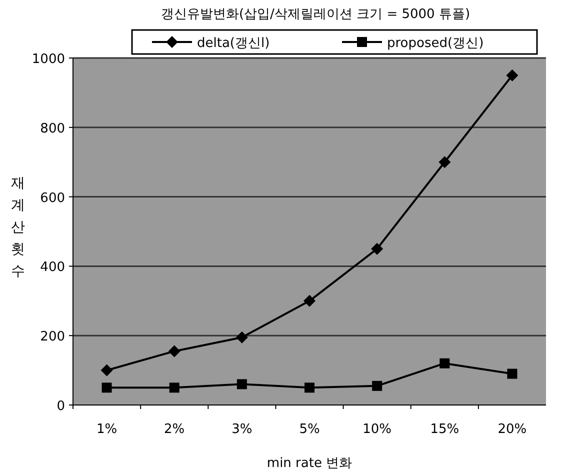  Describe the element at coordinates (18, 228) in the screenshot. I see `y-axis-title: 재계산횟수` at that location.